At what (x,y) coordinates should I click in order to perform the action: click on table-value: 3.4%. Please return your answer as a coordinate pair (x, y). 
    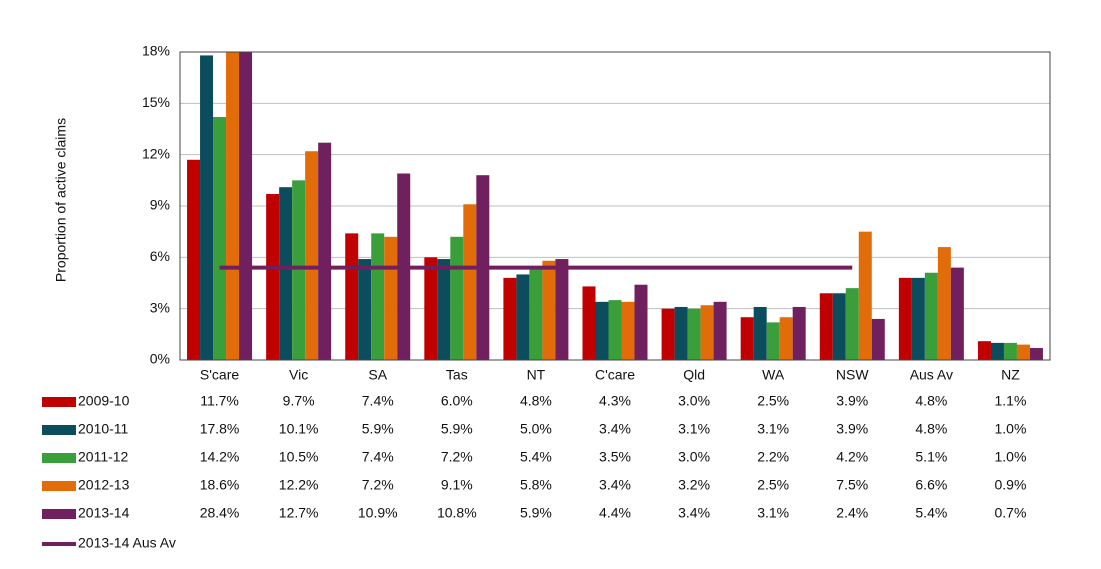
    Looking at the image, I should click on (694, 513).